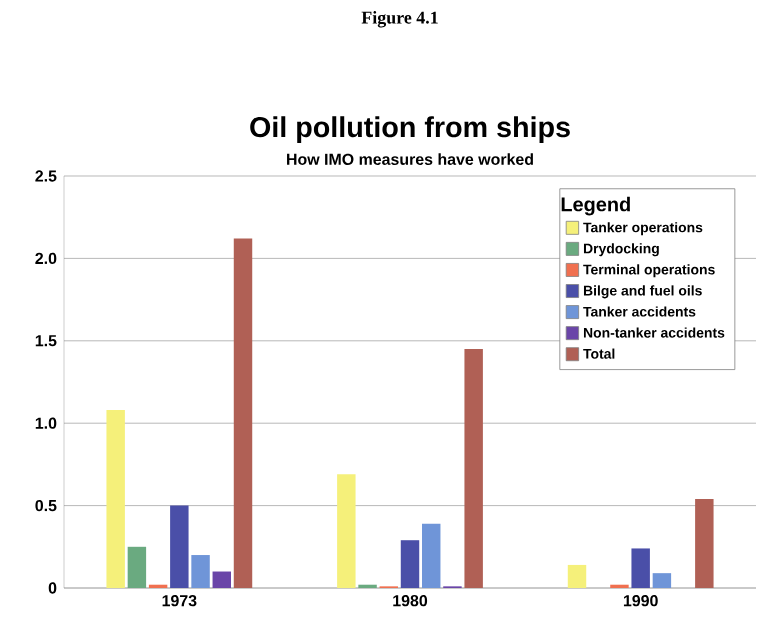 The image size is (772, 644). I want to click on chart-title: Oil pollution from ships, so click(410, 129).